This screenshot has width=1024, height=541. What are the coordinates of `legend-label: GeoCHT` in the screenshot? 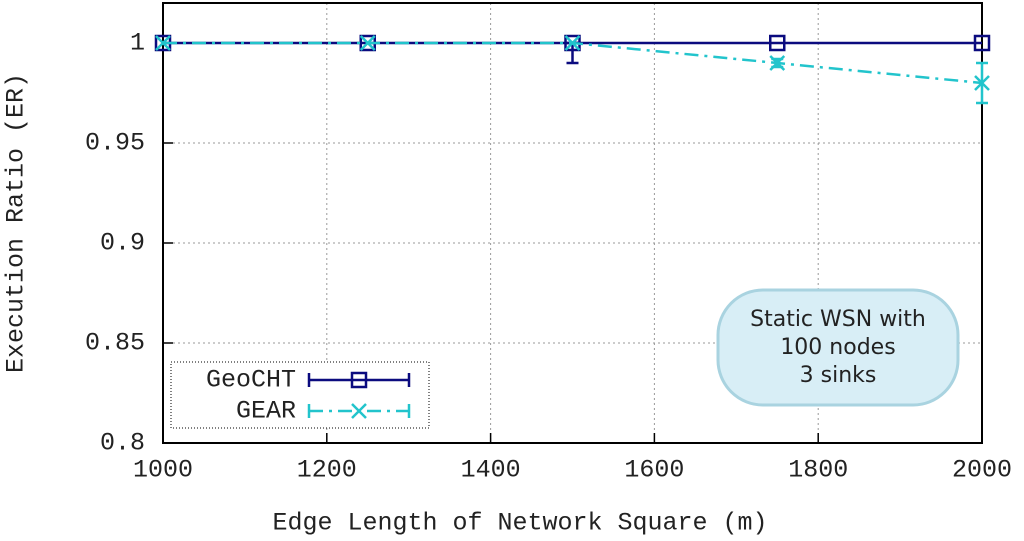 It's located at (251, 380).